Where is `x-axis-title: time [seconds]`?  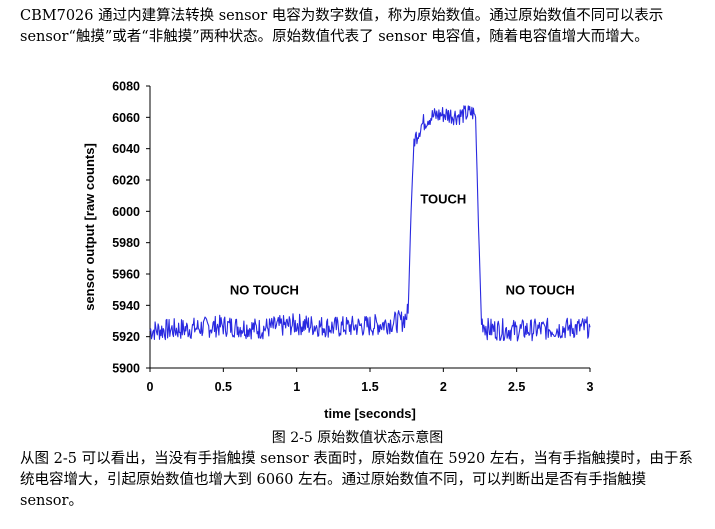 x-axis-title: time [seconds] is located at coordinates (370, 413).